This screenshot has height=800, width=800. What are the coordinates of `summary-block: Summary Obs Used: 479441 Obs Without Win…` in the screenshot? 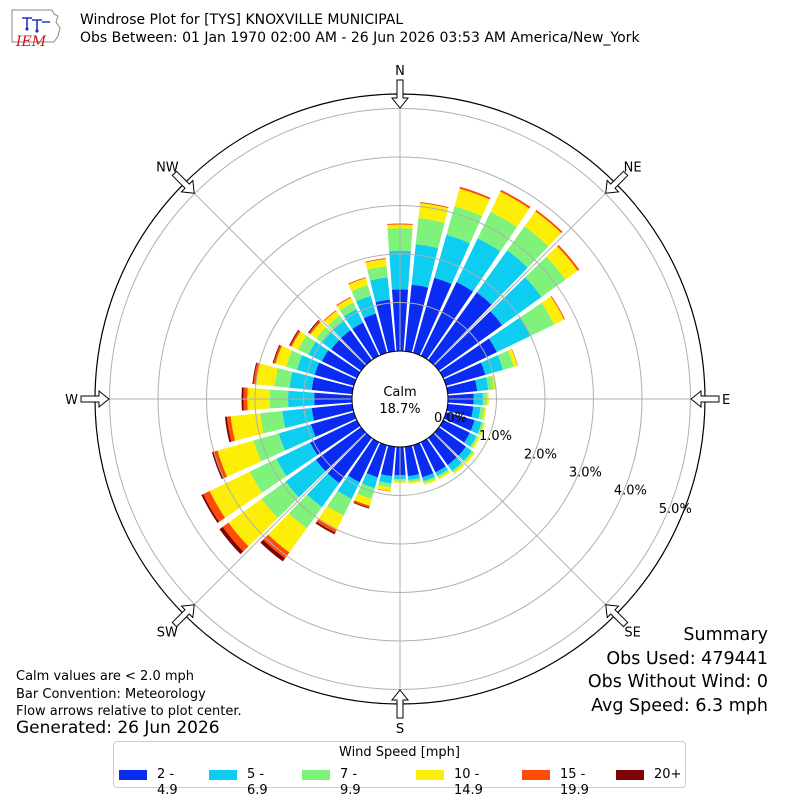 It's located at (678, 671).